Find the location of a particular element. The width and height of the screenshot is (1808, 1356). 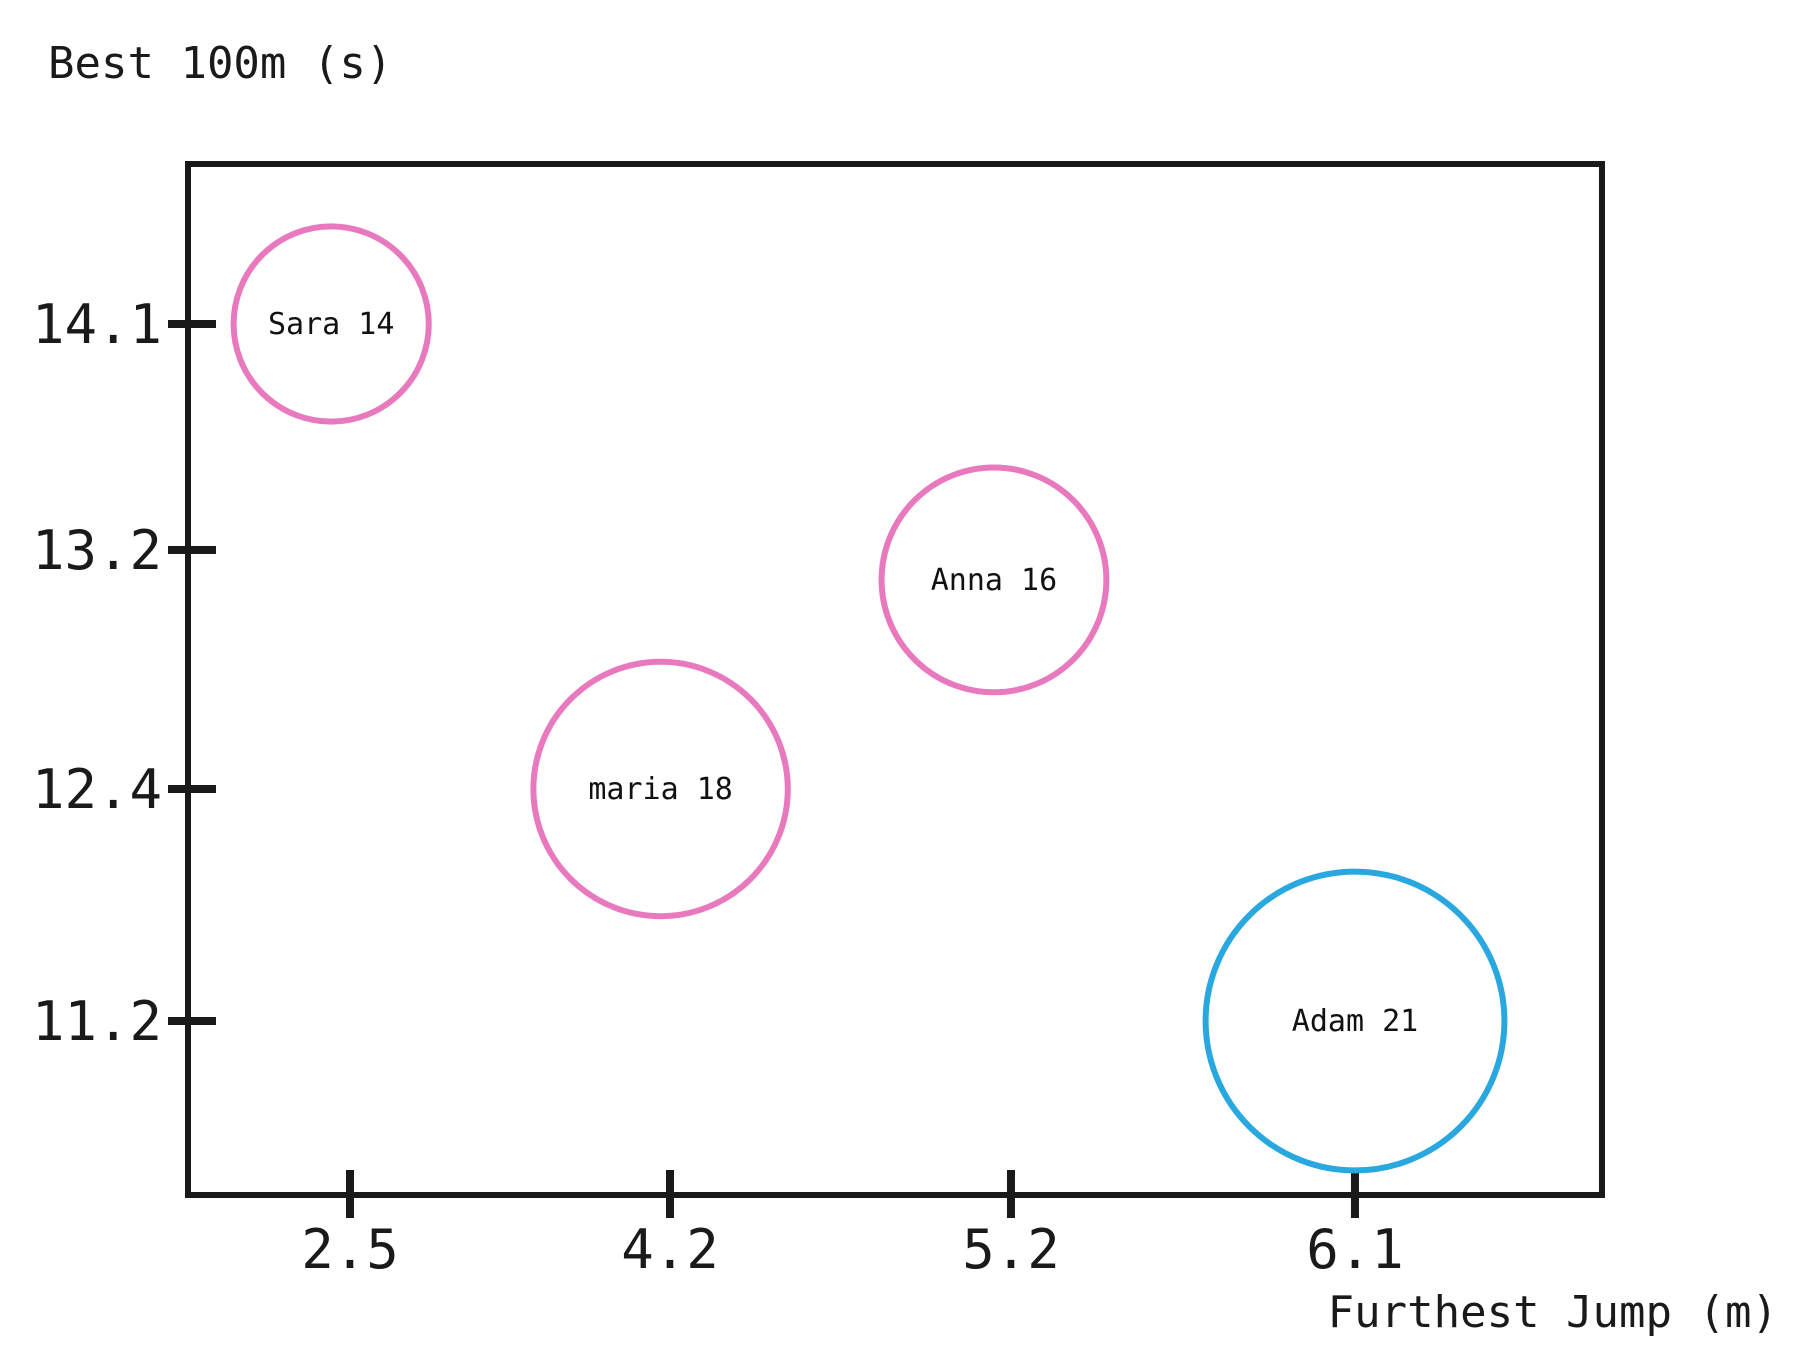

x-axis-title: Furthest Jump (m) is located at coordinates (1553, 1312).